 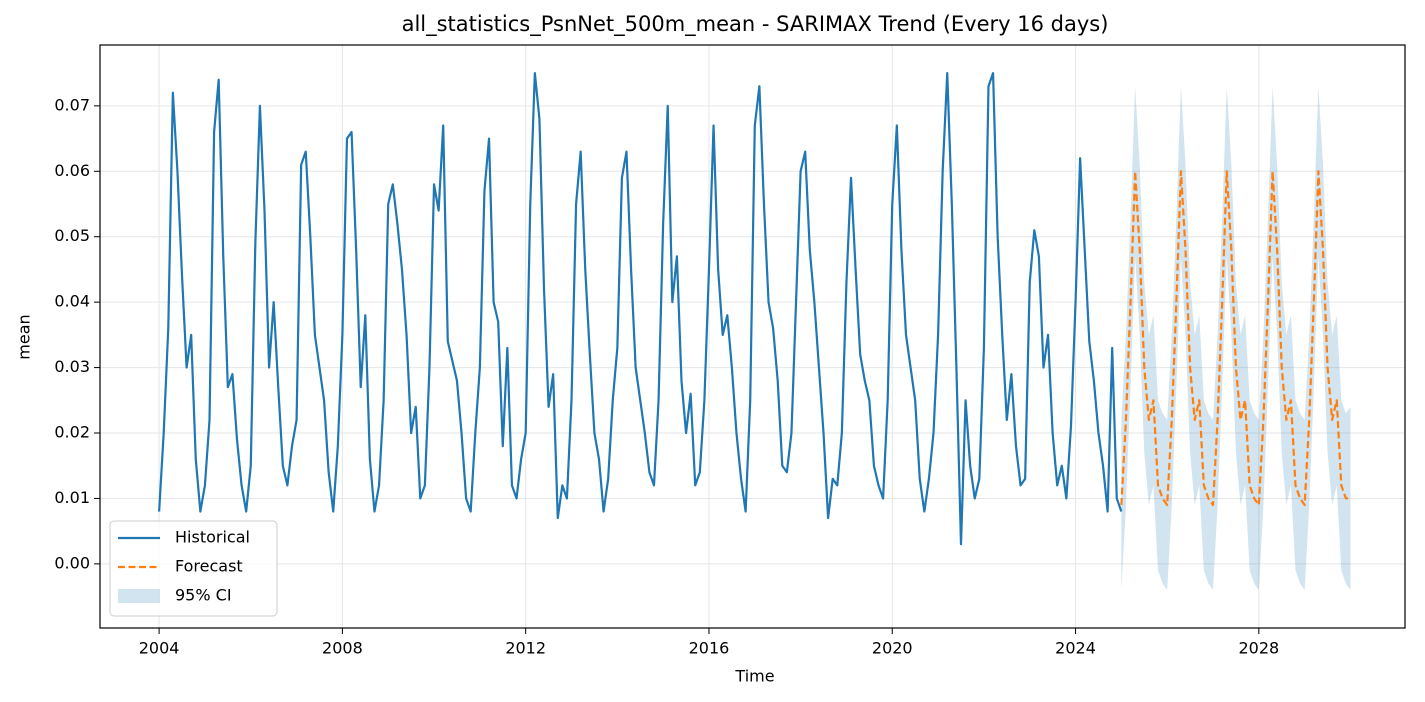 What do you see at coordinates (892, 648) in the screenshot?
I see `x-tick-label: 2020` at bounding box center [892, 648].